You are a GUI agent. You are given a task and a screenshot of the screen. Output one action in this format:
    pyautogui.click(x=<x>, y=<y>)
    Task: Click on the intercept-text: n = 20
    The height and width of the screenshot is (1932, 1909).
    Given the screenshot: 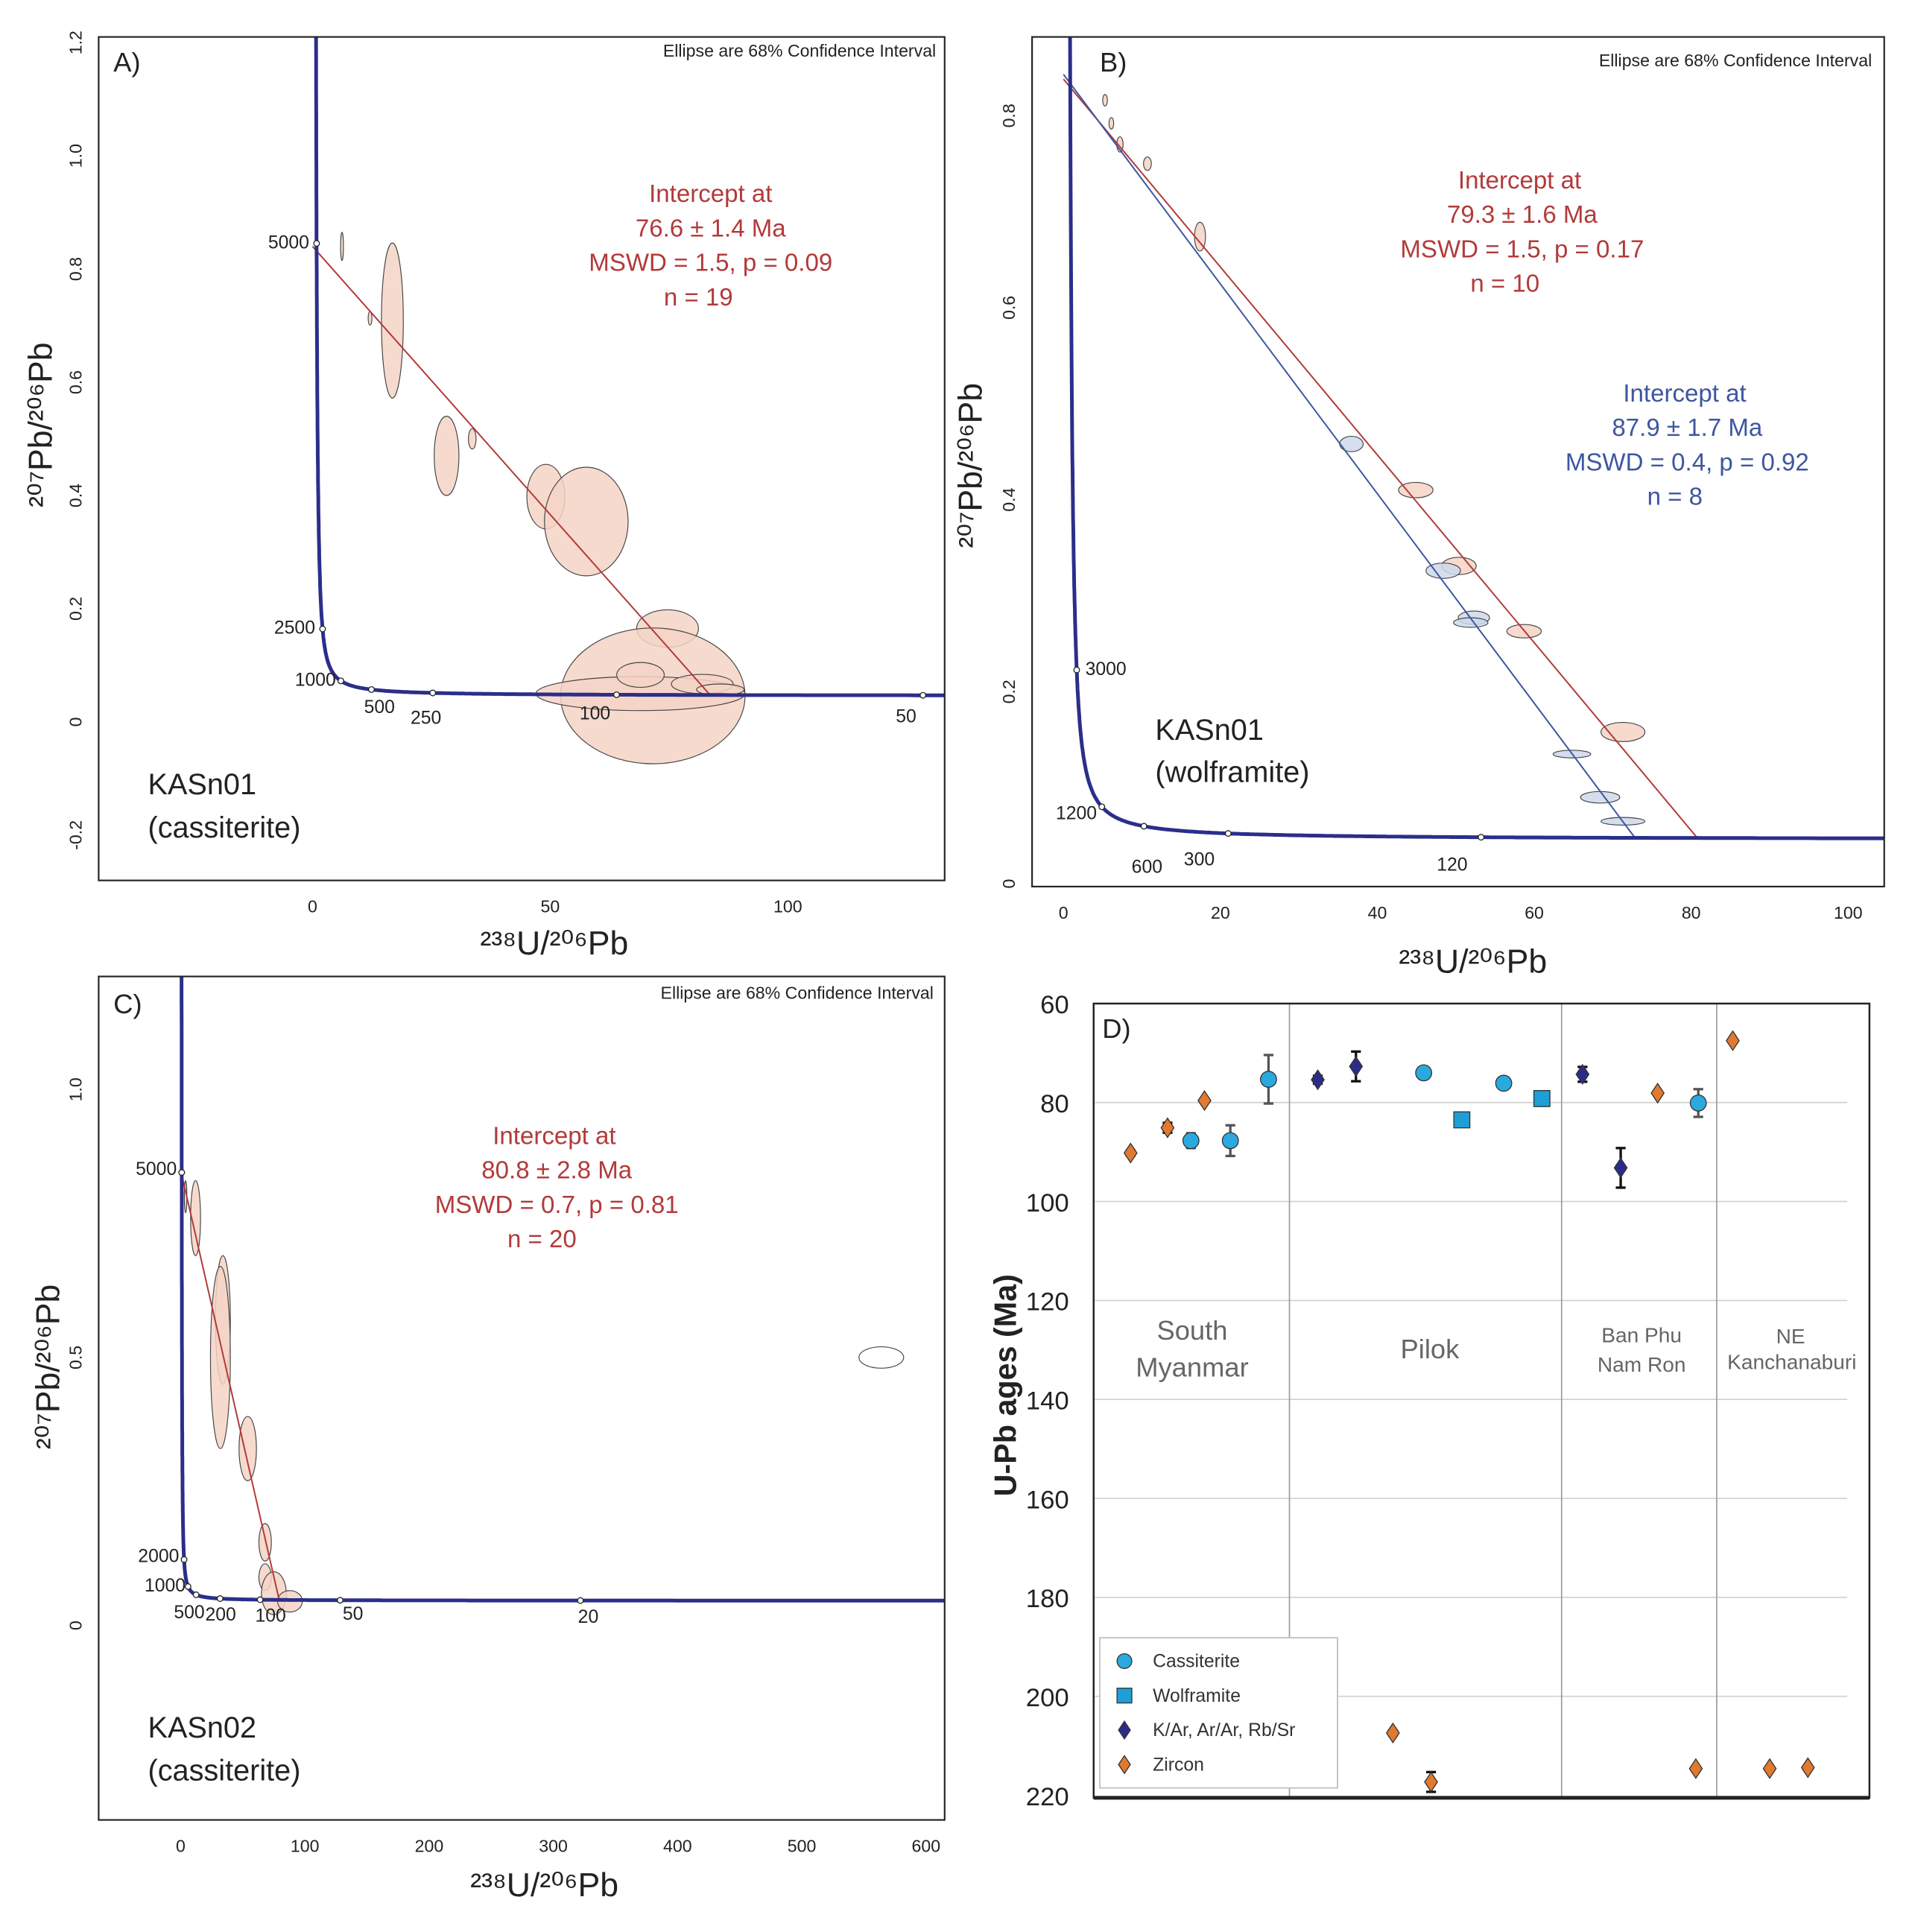 What is the action you would take?
    pyautogui.click(x=542, y=1239)
    